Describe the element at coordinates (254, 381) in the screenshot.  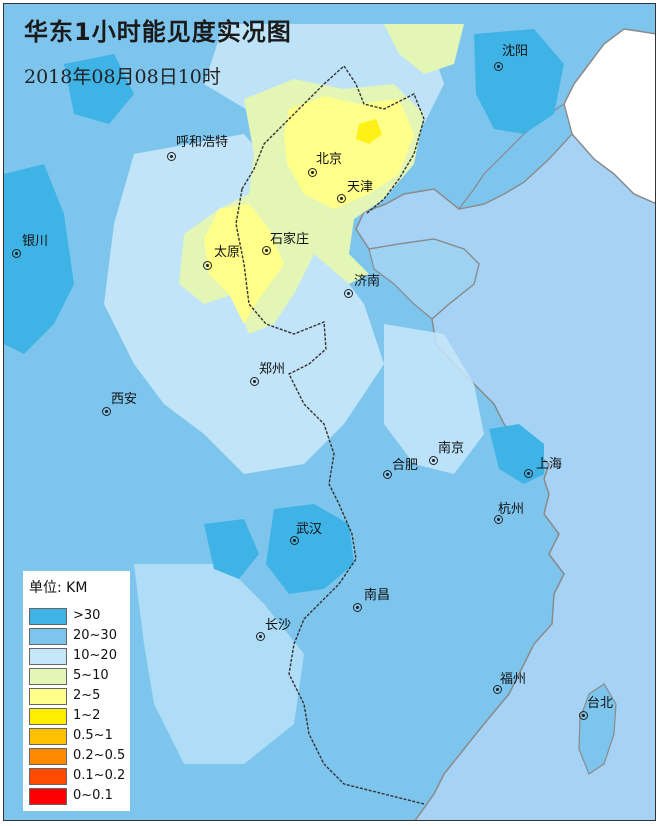
I see `city-marker-zhengzhou` at that location.